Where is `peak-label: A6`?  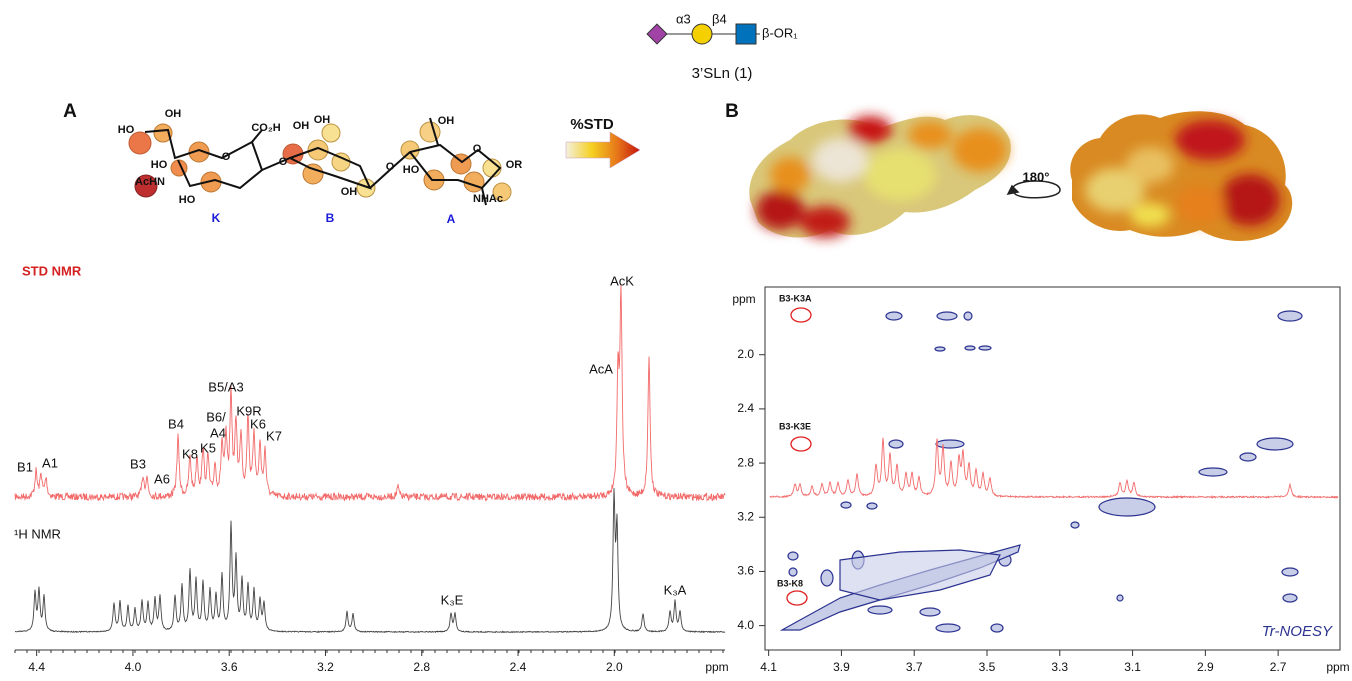 peak-label: A6 is located at coordinates (162, 478).